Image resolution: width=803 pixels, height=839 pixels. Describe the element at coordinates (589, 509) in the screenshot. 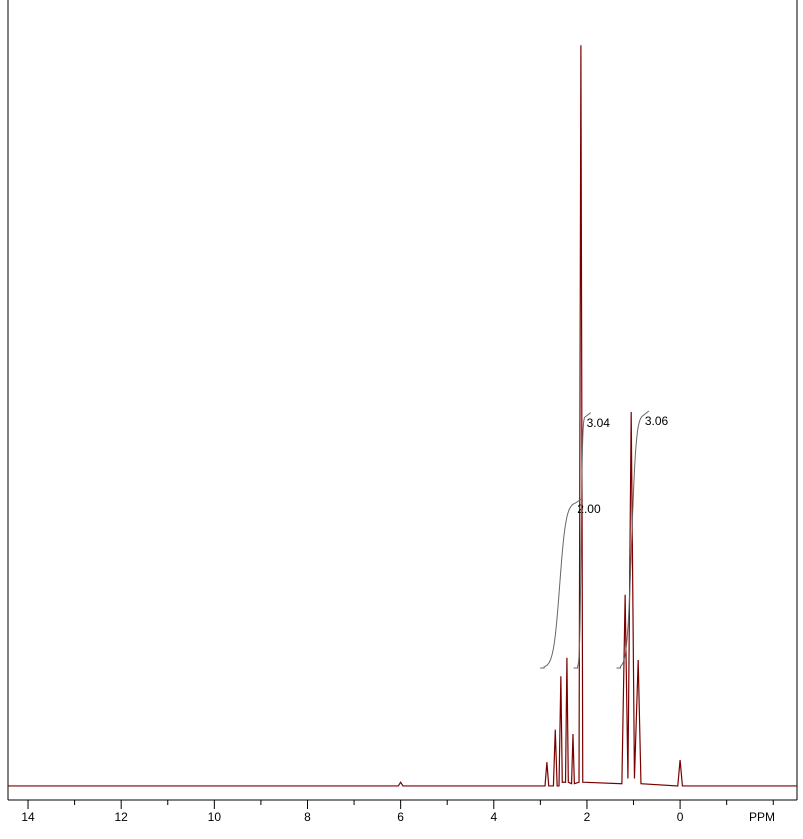

I see `integral-label: 2.00` at that location.